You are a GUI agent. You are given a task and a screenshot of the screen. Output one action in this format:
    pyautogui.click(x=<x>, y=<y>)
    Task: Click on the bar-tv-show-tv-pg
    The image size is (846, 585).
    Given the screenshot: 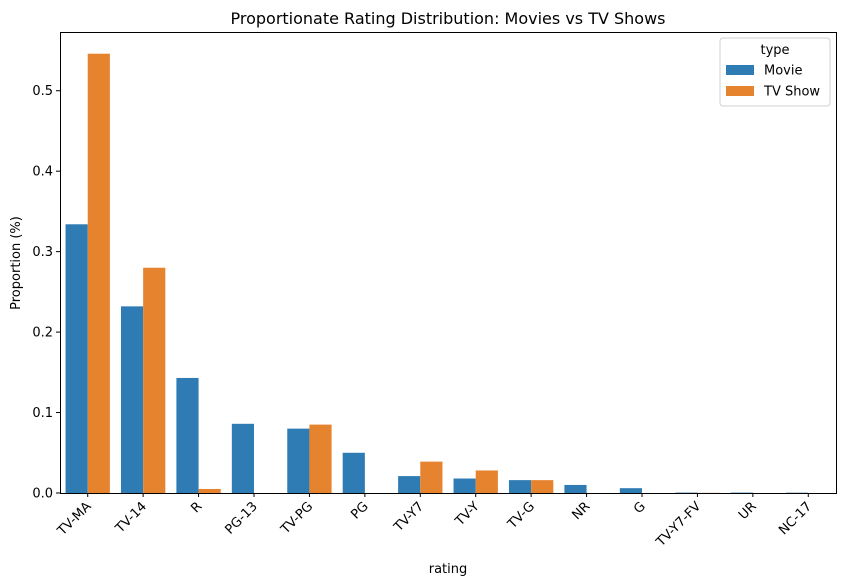 What is the action you would take?
    pyautogui.click(x=320, y=458)
    